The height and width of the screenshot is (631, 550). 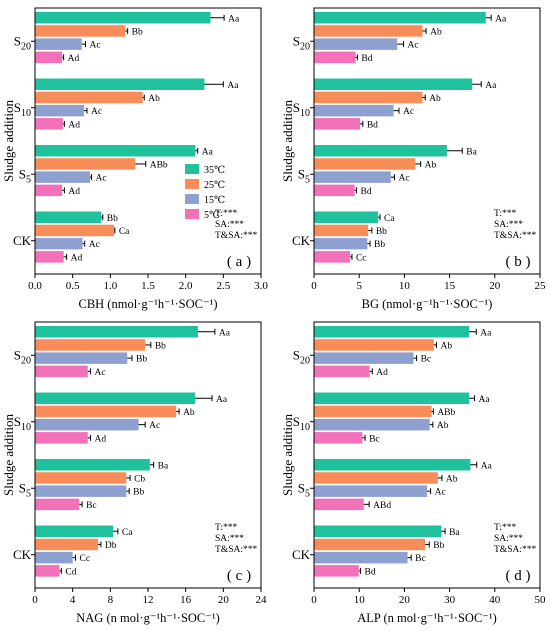 I want to click on x-tick-label: 0.5, so click(x=73, y=286).